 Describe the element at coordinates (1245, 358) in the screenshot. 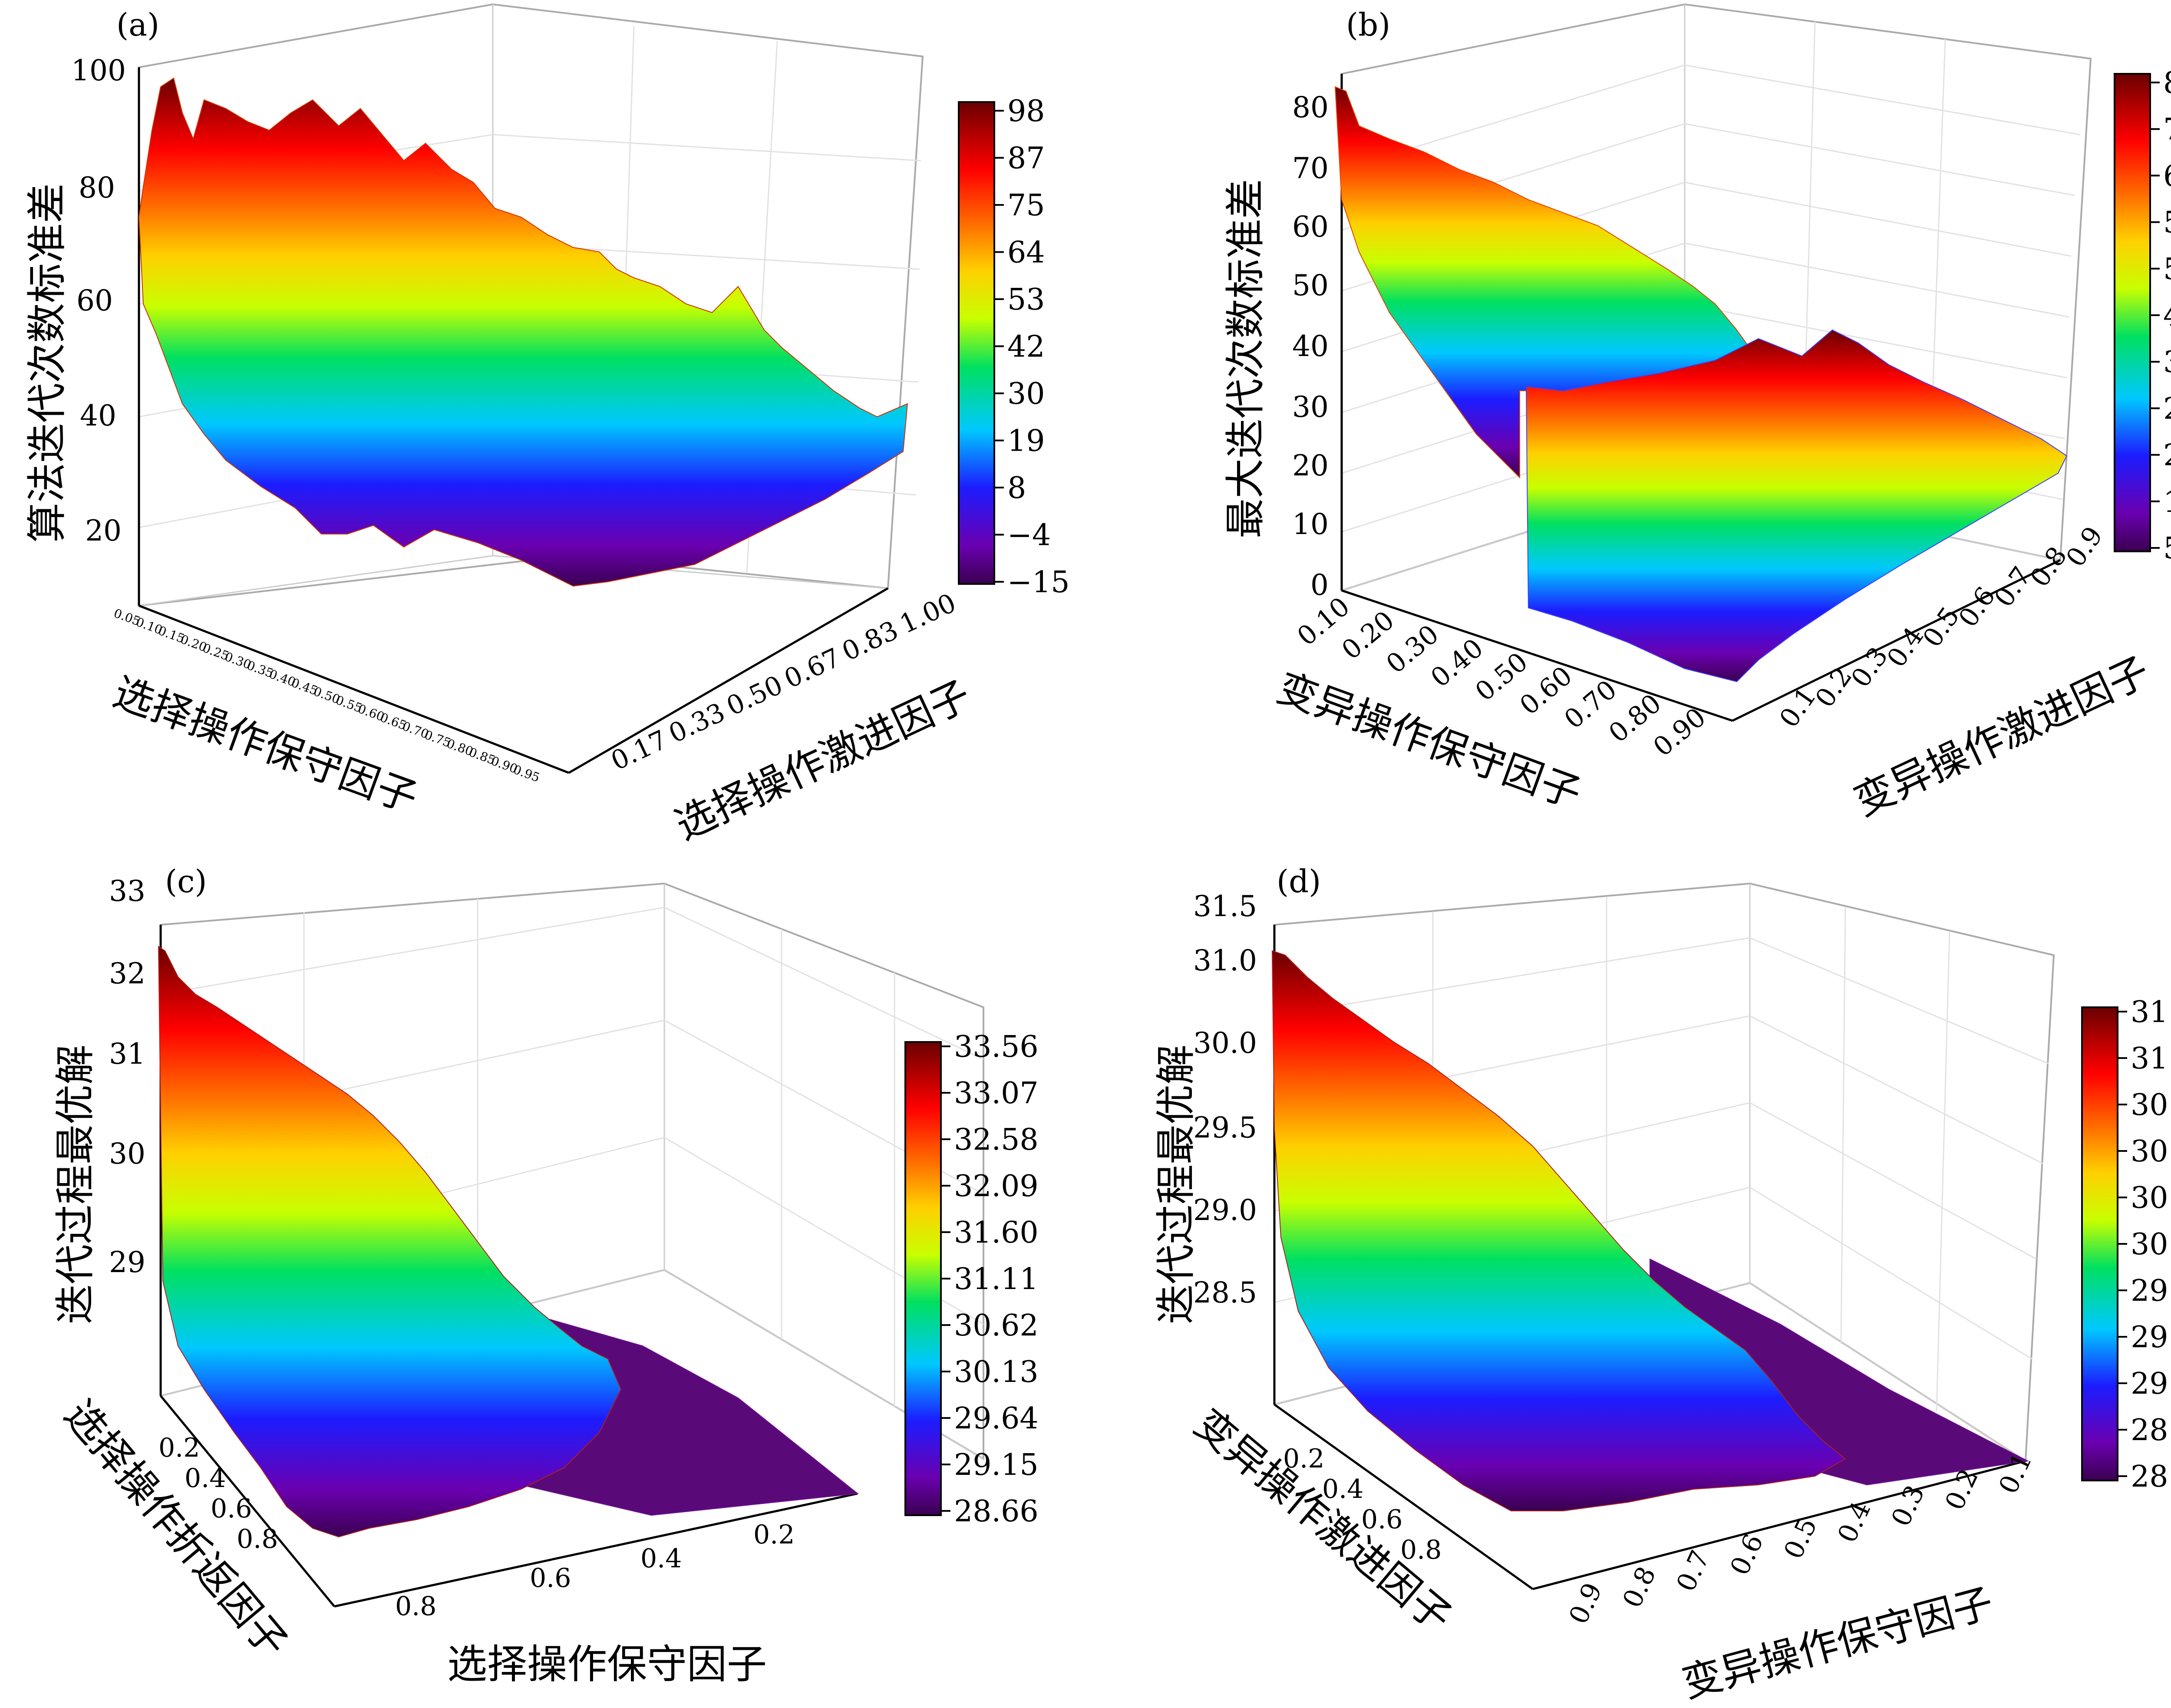

I see `panel-b-z-label: 最大迭代次数标准差` at that location.